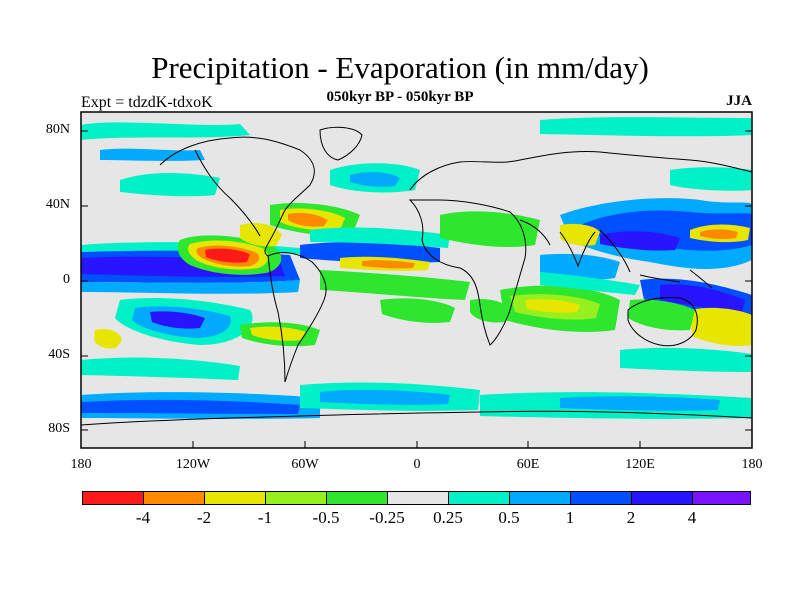 Image resolution: width=800 pixels, height=600 pixels. I want to click on x-tick-label: 120W, so click(193, 464).